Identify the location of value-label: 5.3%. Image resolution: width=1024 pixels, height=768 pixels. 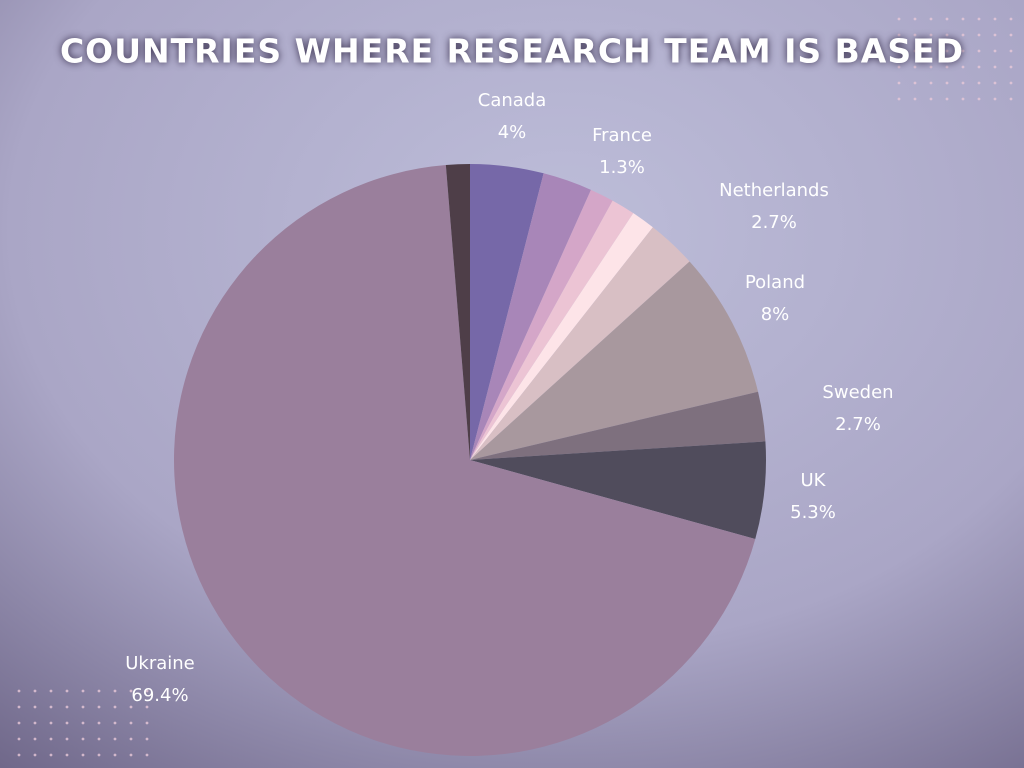
(813, 512).